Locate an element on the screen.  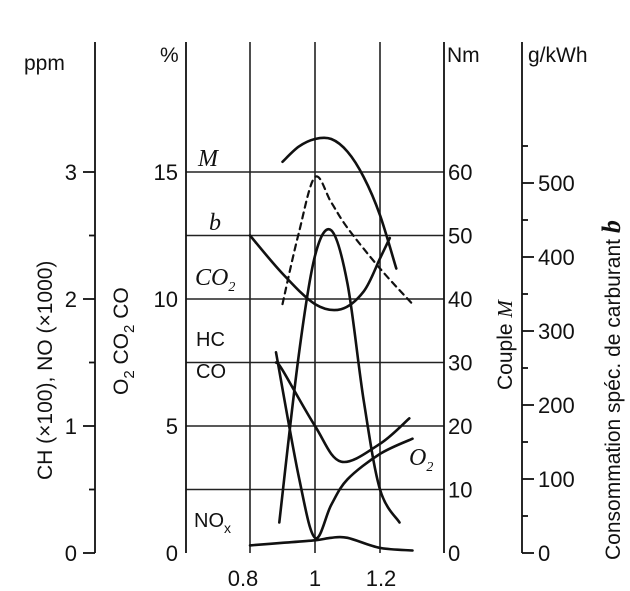
x-tick-label: 0.8 is located at coordinates (243, 578).